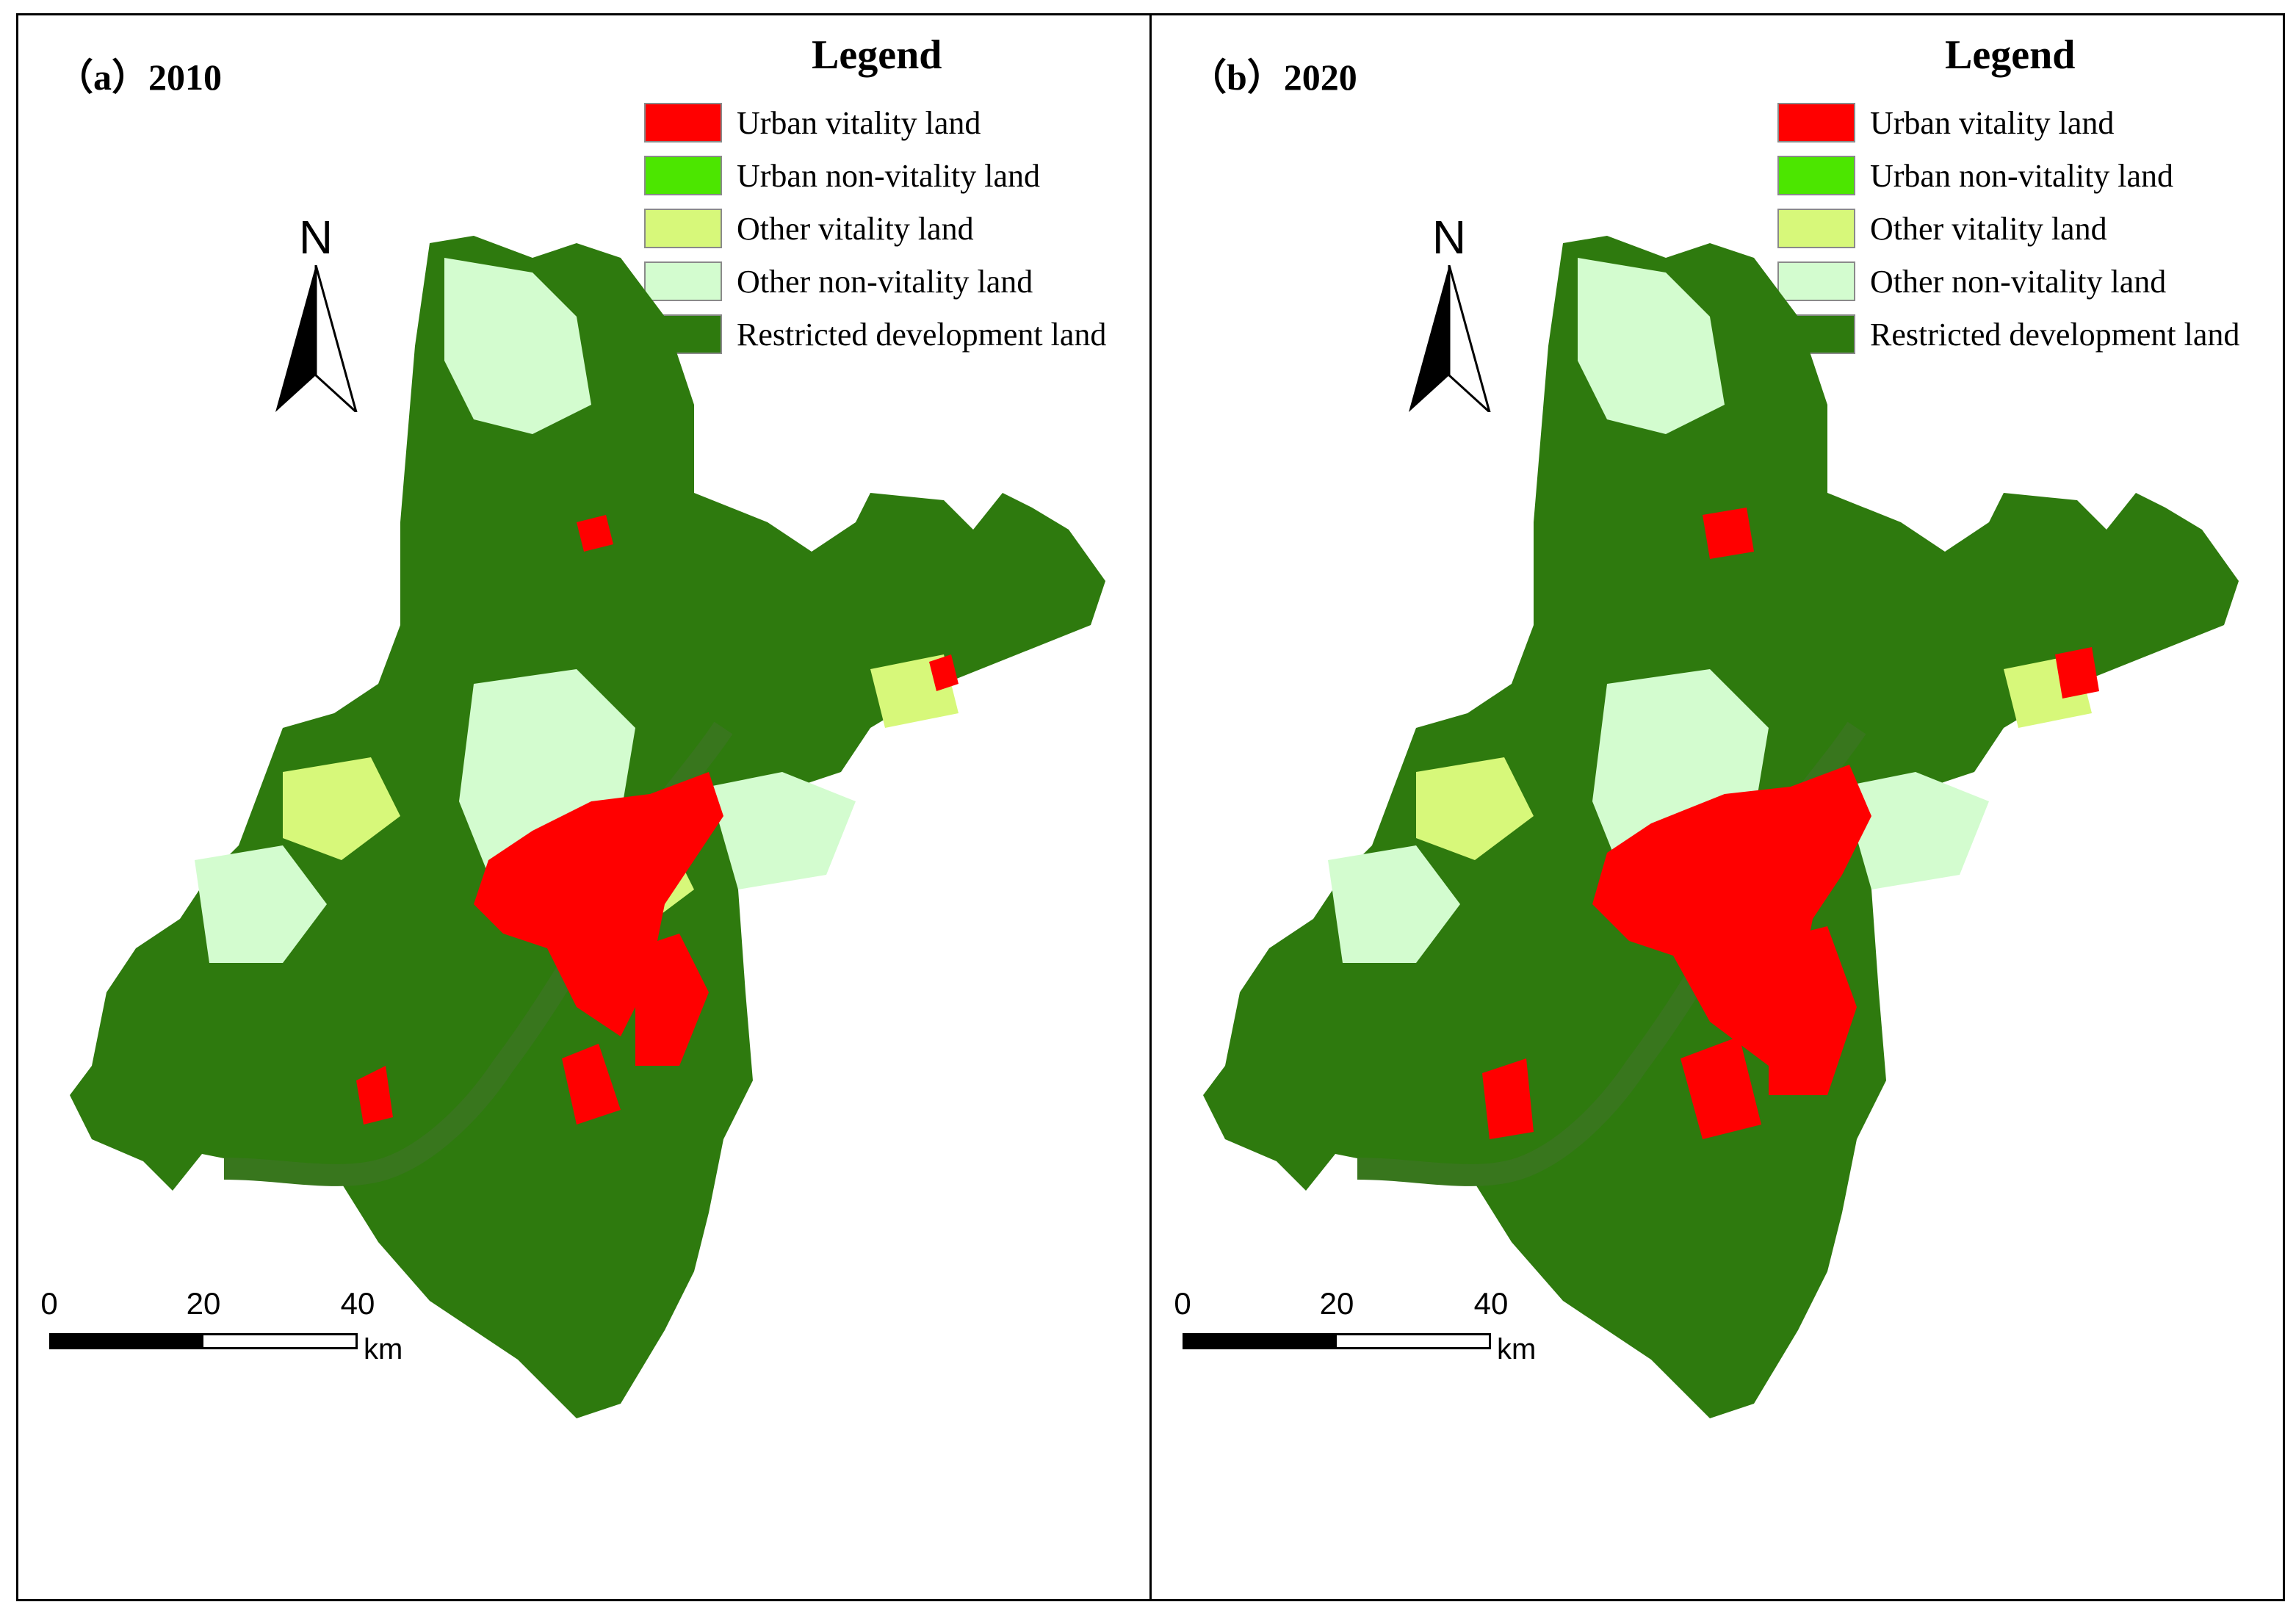  Describe the element at coordinates (1273, 77) in the screenshot. I see `panel-title: （b）2020` at that location.